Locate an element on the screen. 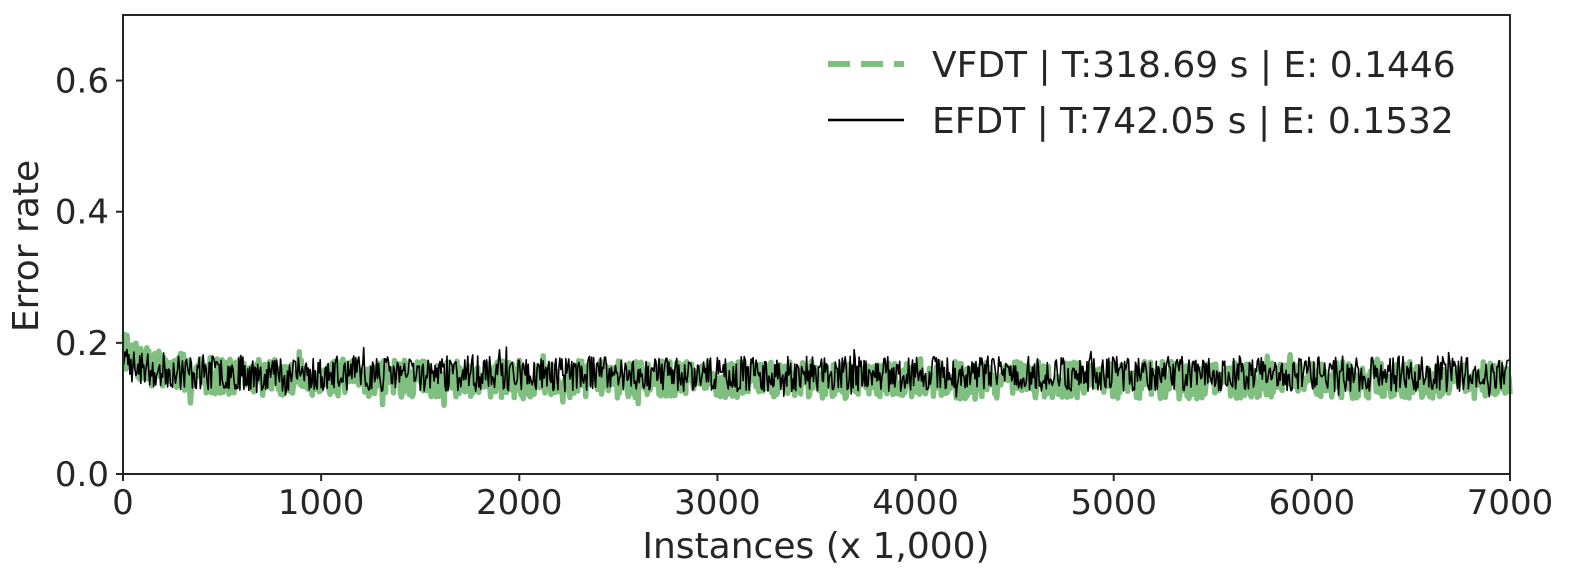 This screenshot has width=1577, height=578. x-axis-title: Instances (x 1,000) is located at coordinates (815, 546).